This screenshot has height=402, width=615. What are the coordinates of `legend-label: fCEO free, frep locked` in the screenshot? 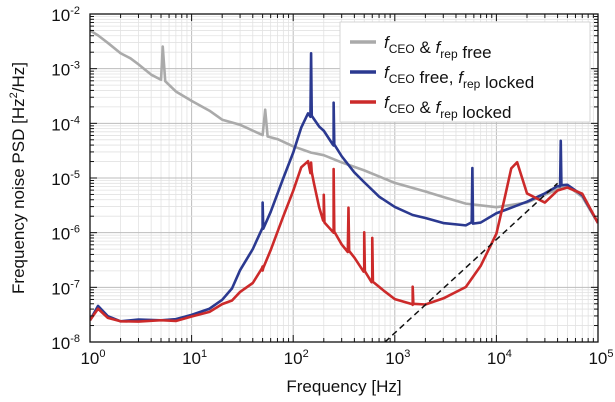 It's located at (459, 77).